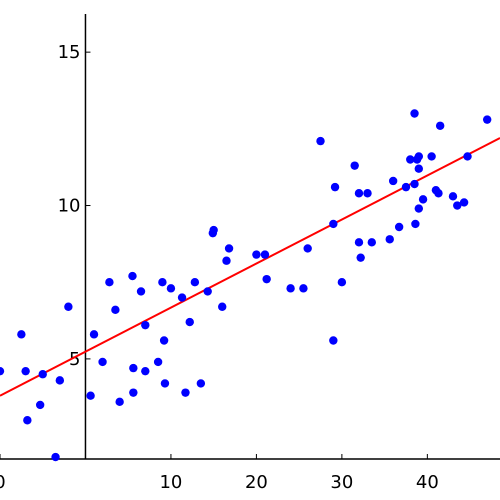 The width and height of the screenshot is (500, 500). Describe the element at coordinates (170, 482) in the screenshot. I see `x-tick-label: 10` at that location.